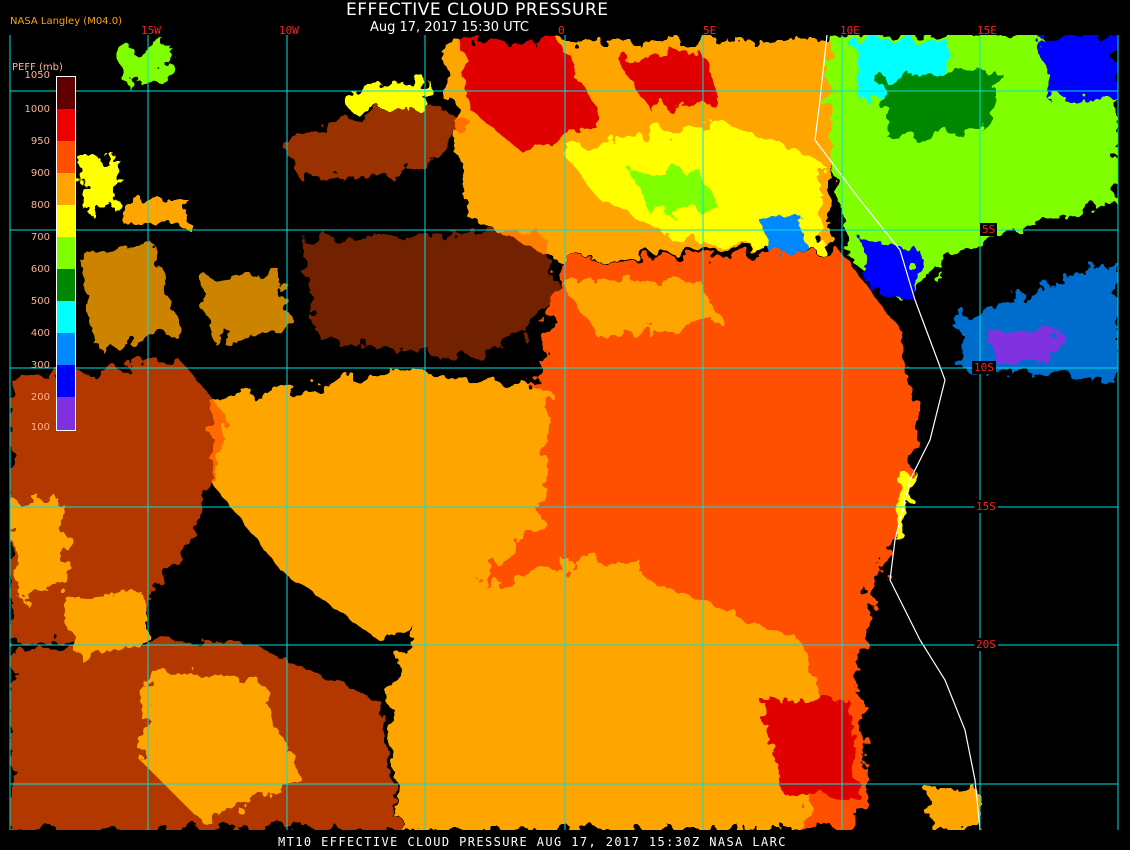  I want to click on lat-label-10s: 10S, so click(984, 367).